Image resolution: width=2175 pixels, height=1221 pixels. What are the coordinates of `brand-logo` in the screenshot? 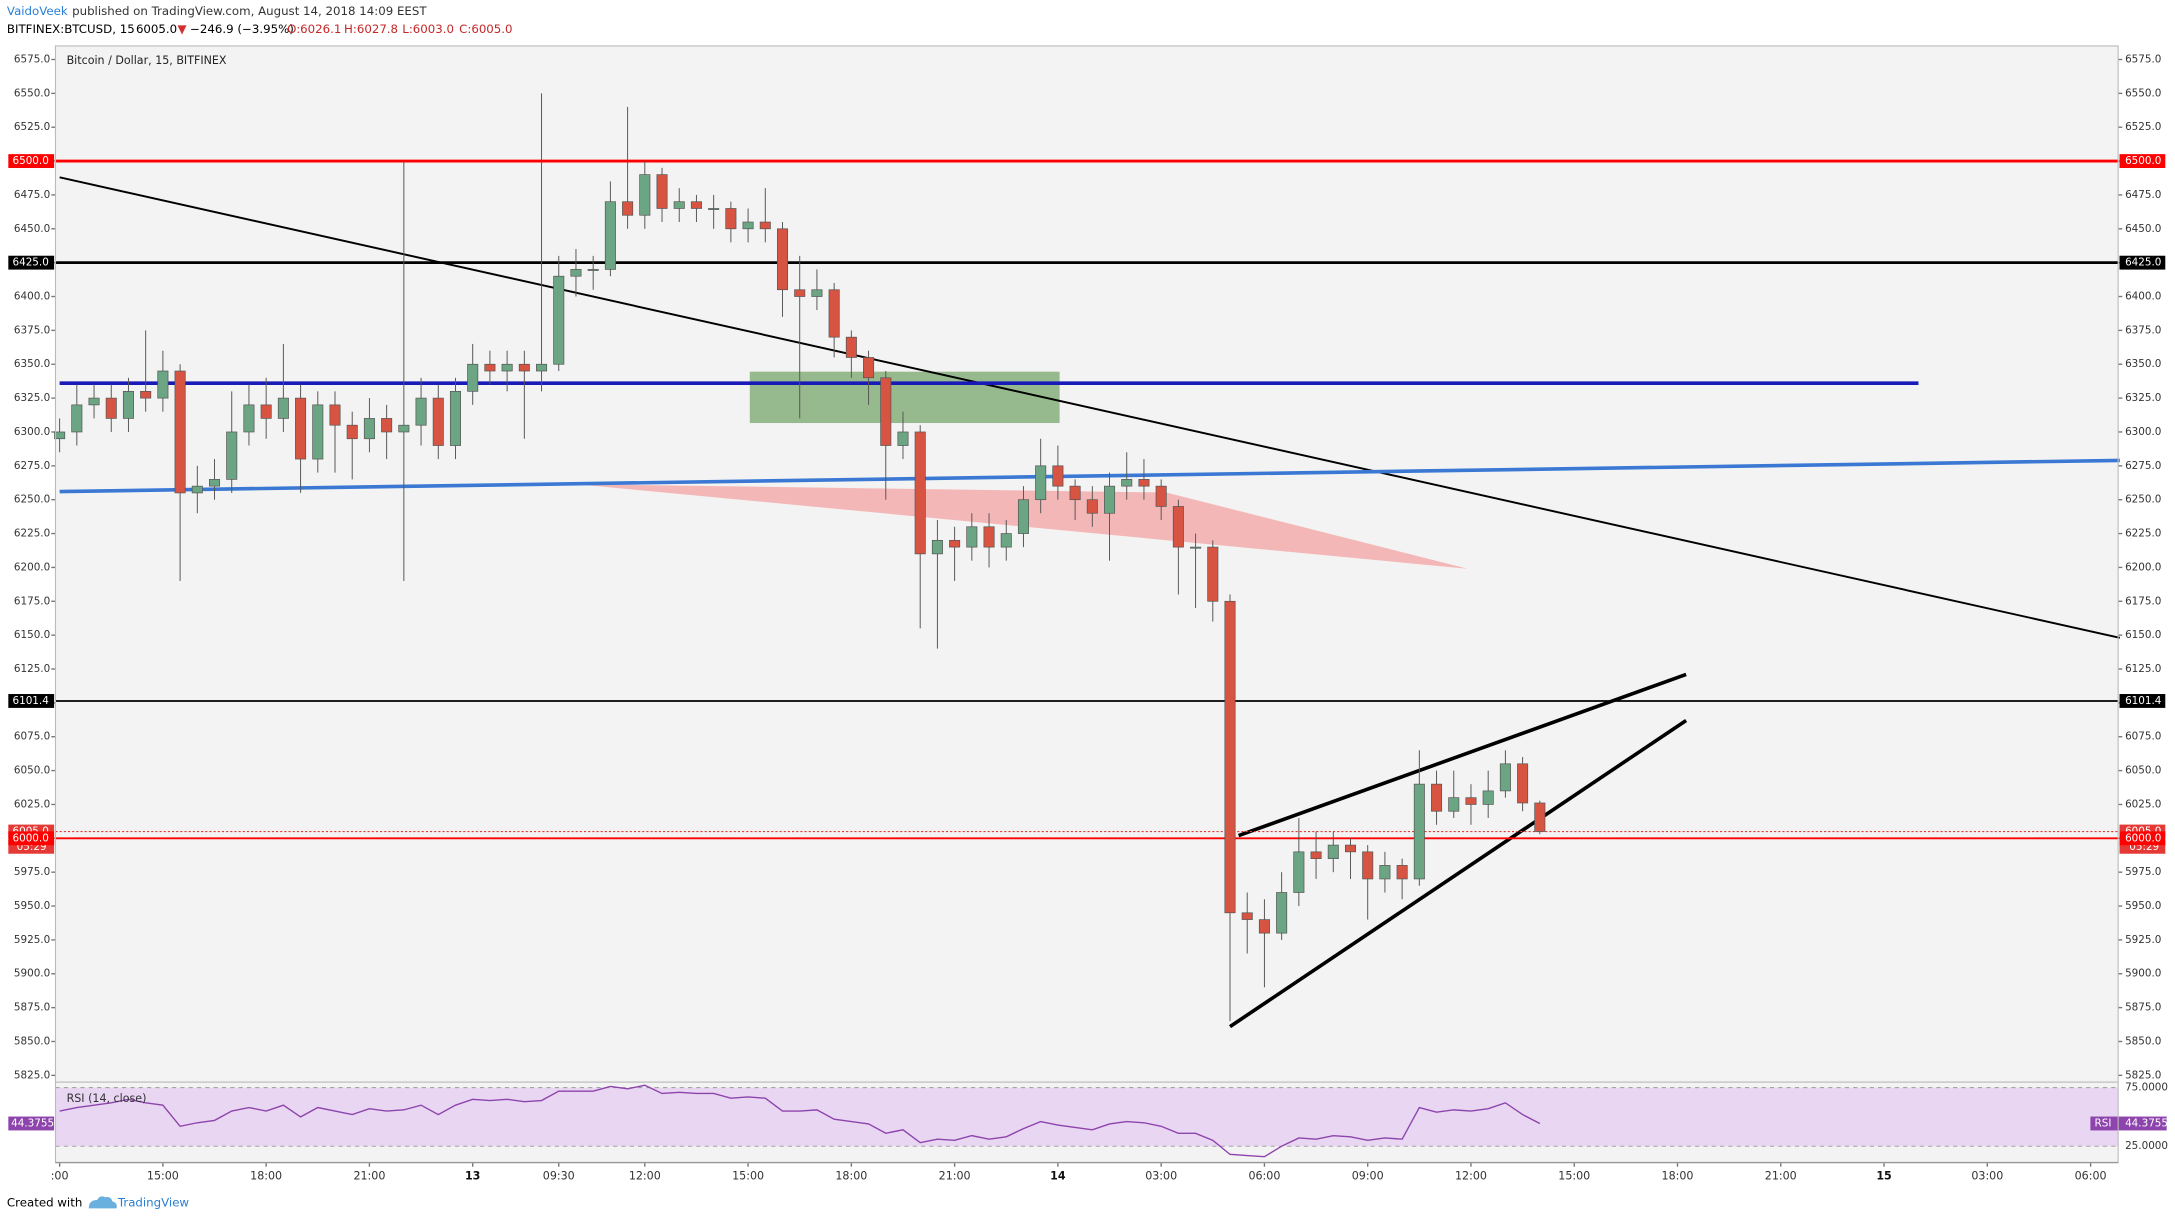 It's located at (102, 1202).